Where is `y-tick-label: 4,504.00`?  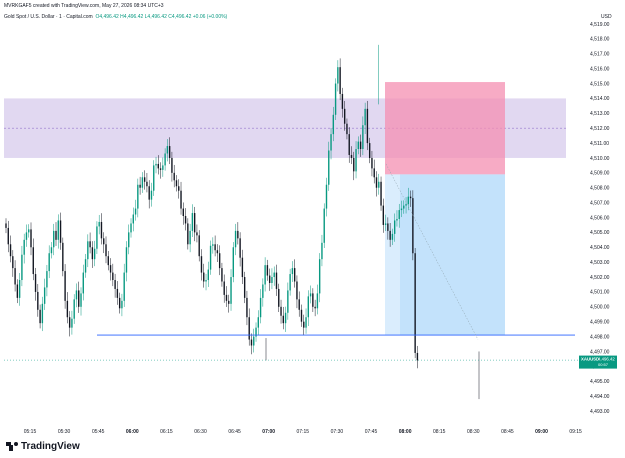 y-tick-label: 4,504.00 is located at coordinates (600, 248).